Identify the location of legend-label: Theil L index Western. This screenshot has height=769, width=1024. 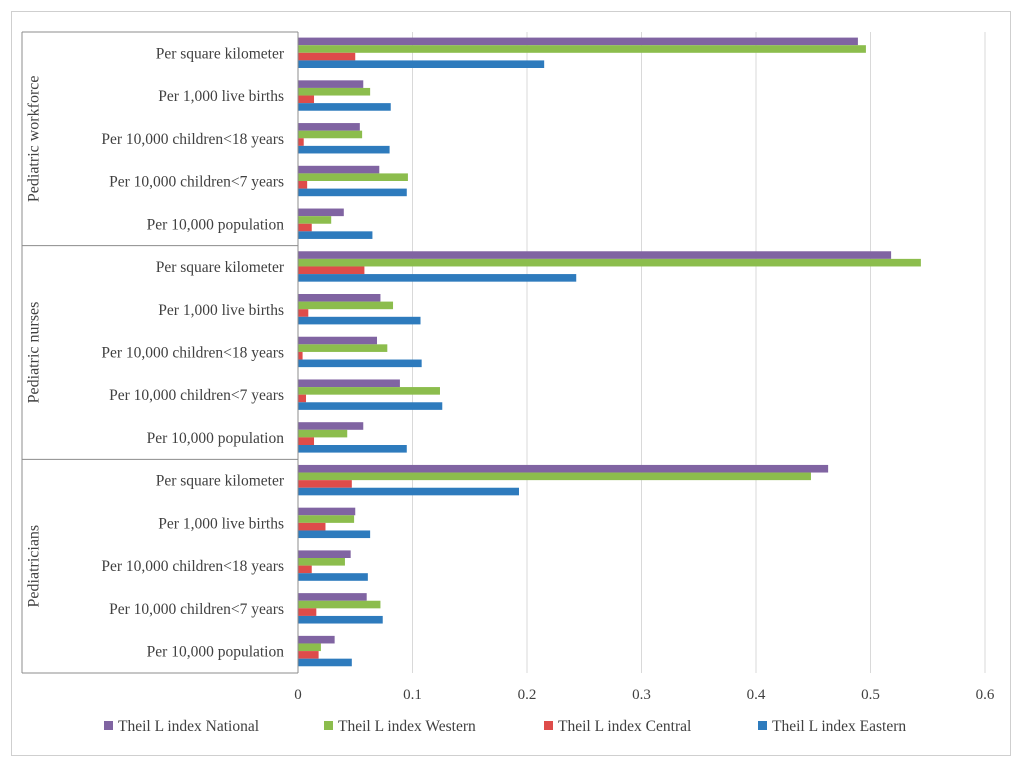
(407, 726).